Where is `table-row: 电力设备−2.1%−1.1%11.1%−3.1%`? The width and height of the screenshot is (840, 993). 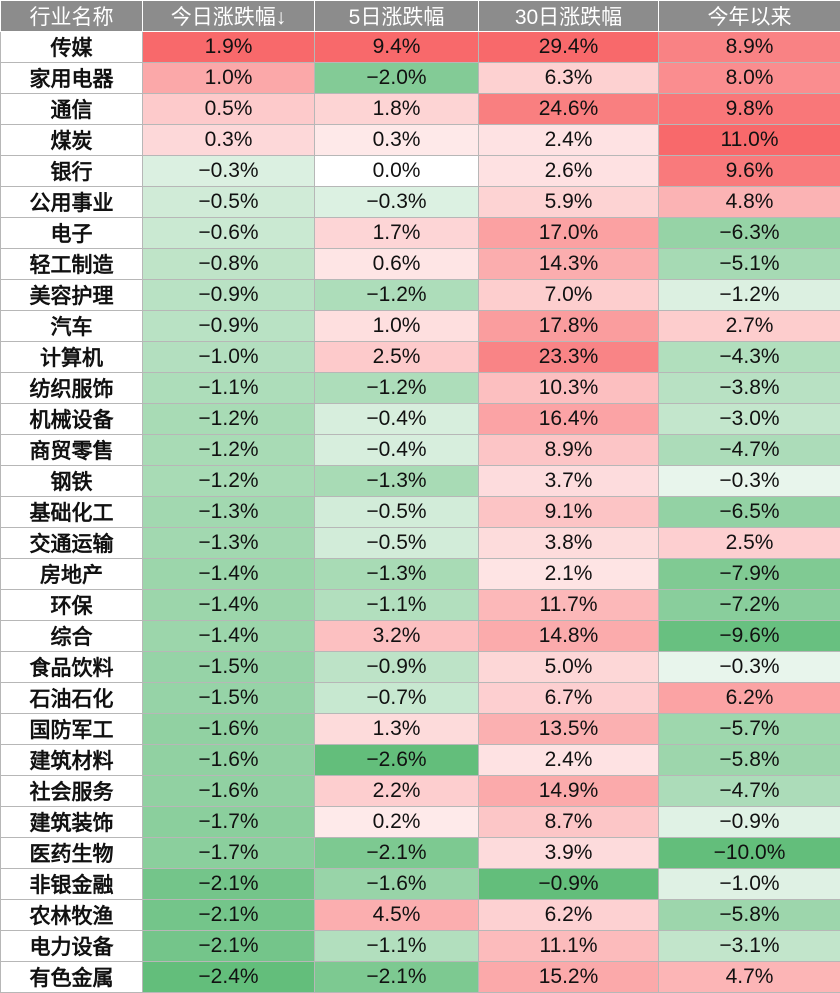 table-row: 电力设备−2.1%−1.1%11.1%−3.1% is located at coordinates (420, 946).